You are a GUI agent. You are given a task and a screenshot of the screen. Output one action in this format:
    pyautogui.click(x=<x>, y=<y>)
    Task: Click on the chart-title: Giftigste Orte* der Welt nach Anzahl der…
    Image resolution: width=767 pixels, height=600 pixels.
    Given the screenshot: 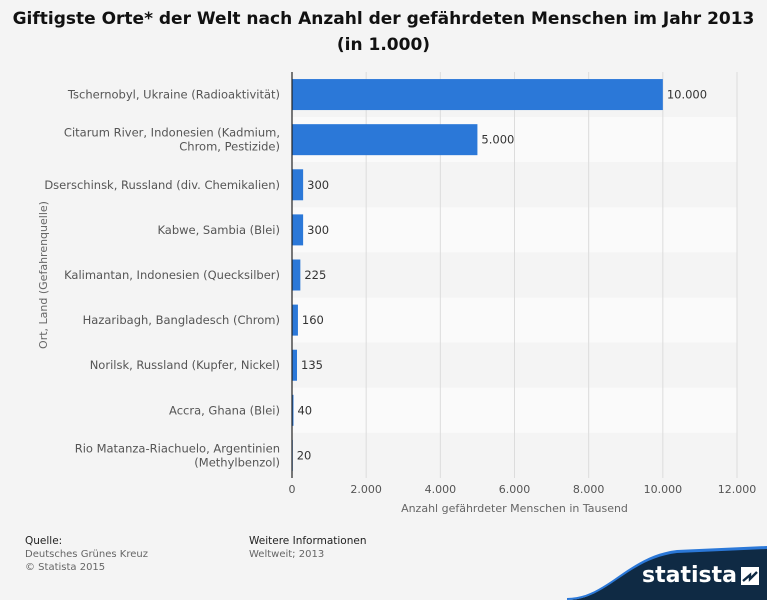 What is the action you would take?
    pyautogui.click(x=383, y=32)
    